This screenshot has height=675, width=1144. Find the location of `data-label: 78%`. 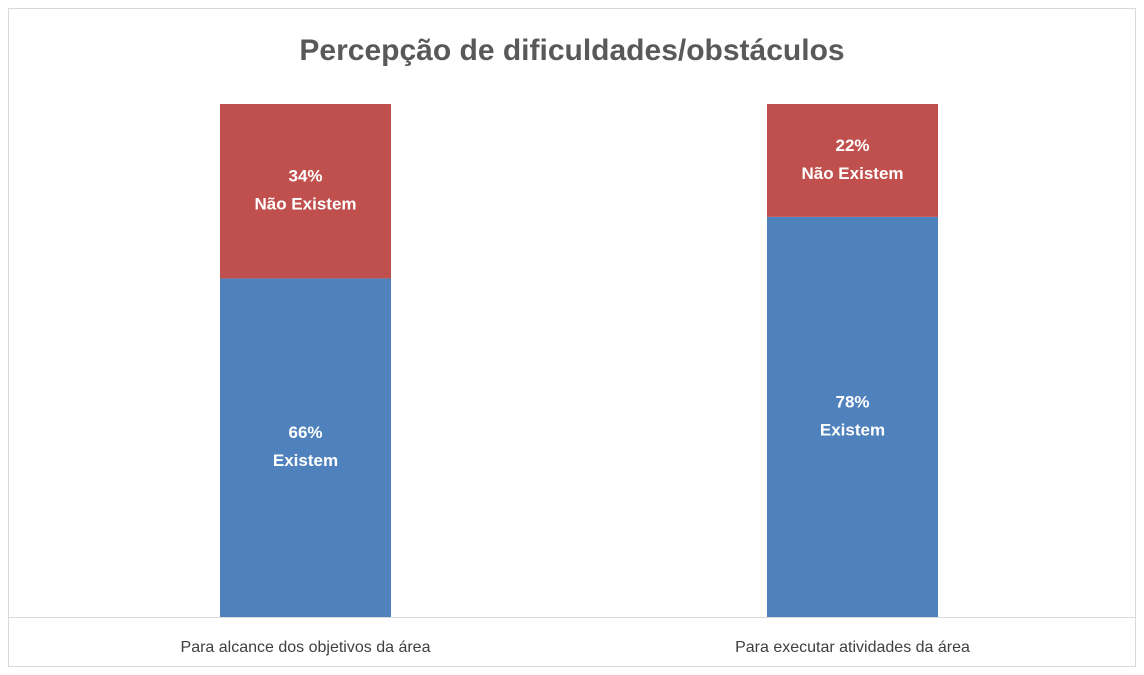

data-label: 78% is located at coordinates (852, 401).